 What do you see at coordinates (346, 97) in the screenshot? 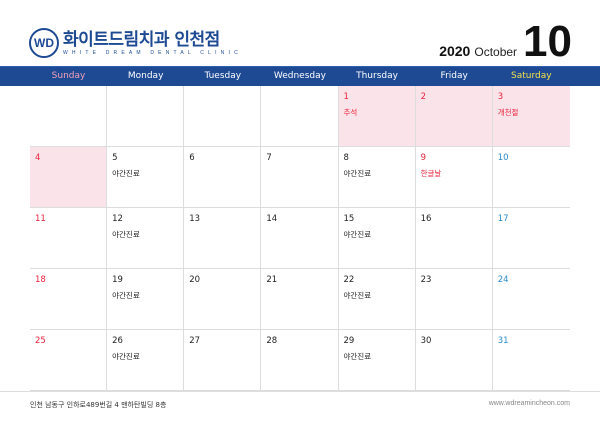
I see `day-number: 1` at bounding box center [346, 97].